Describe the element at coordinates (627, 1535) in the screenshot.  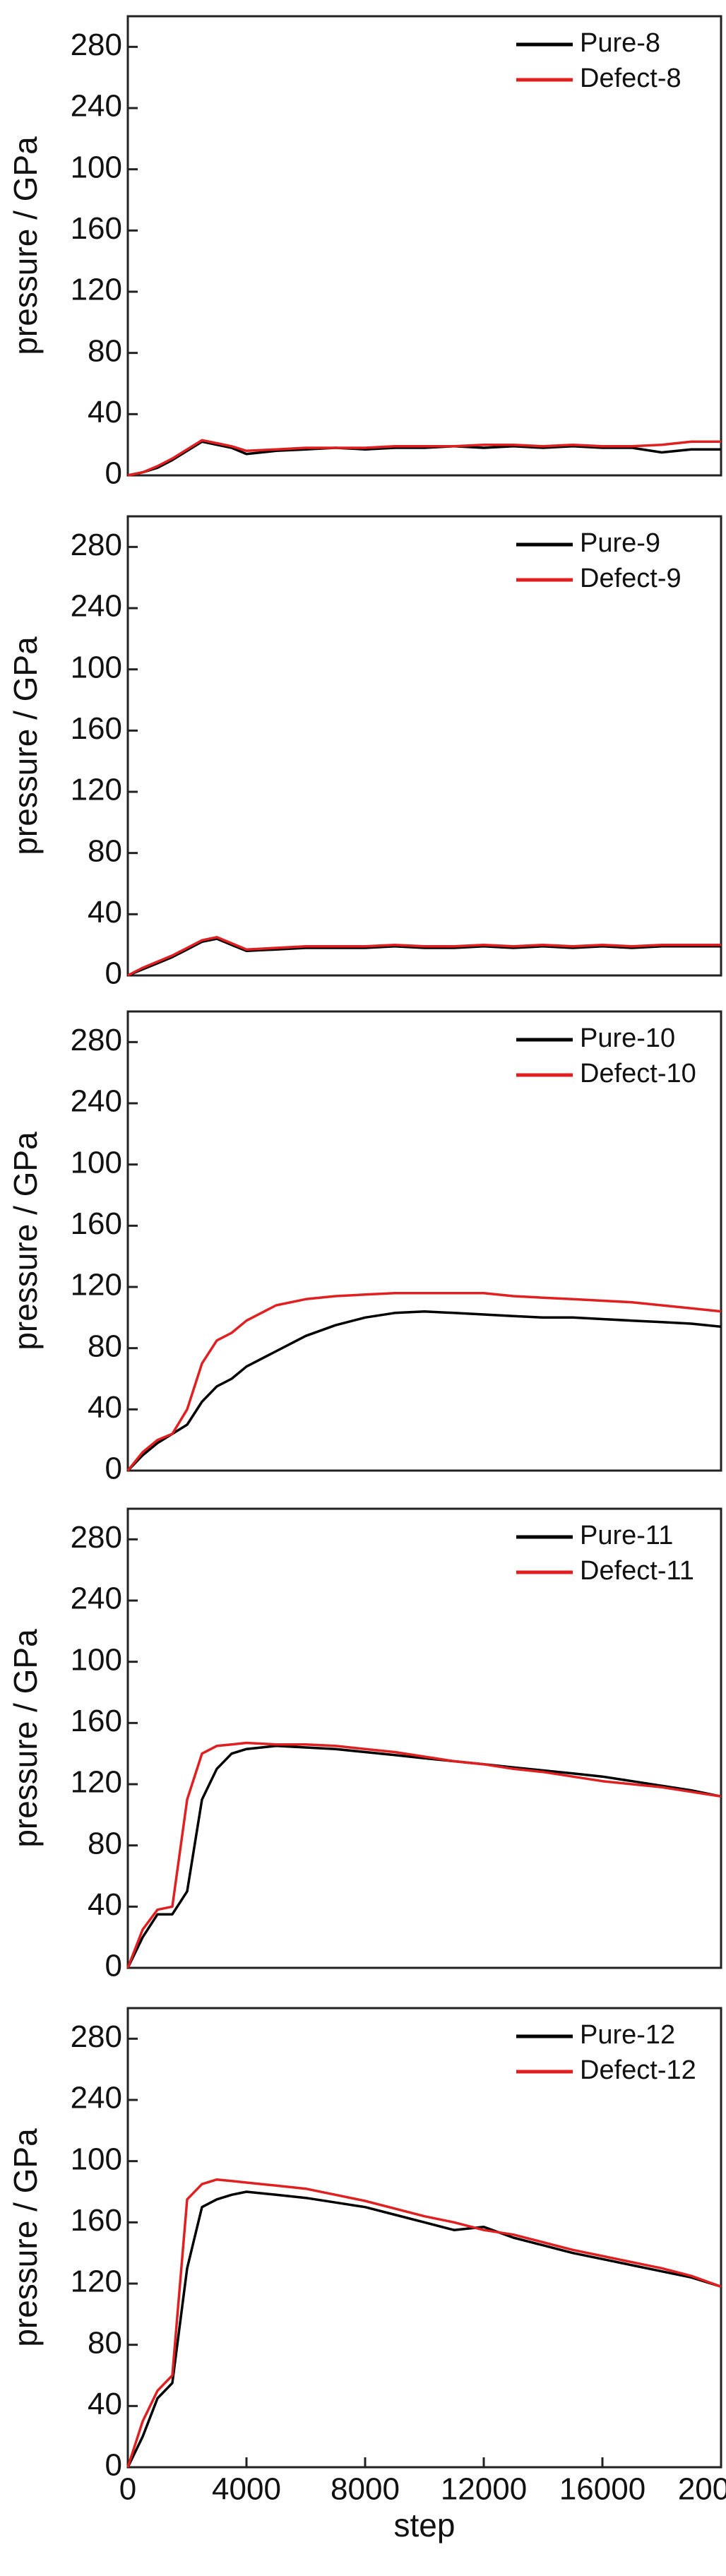
I see `legend-label: Pure-11` at that location.